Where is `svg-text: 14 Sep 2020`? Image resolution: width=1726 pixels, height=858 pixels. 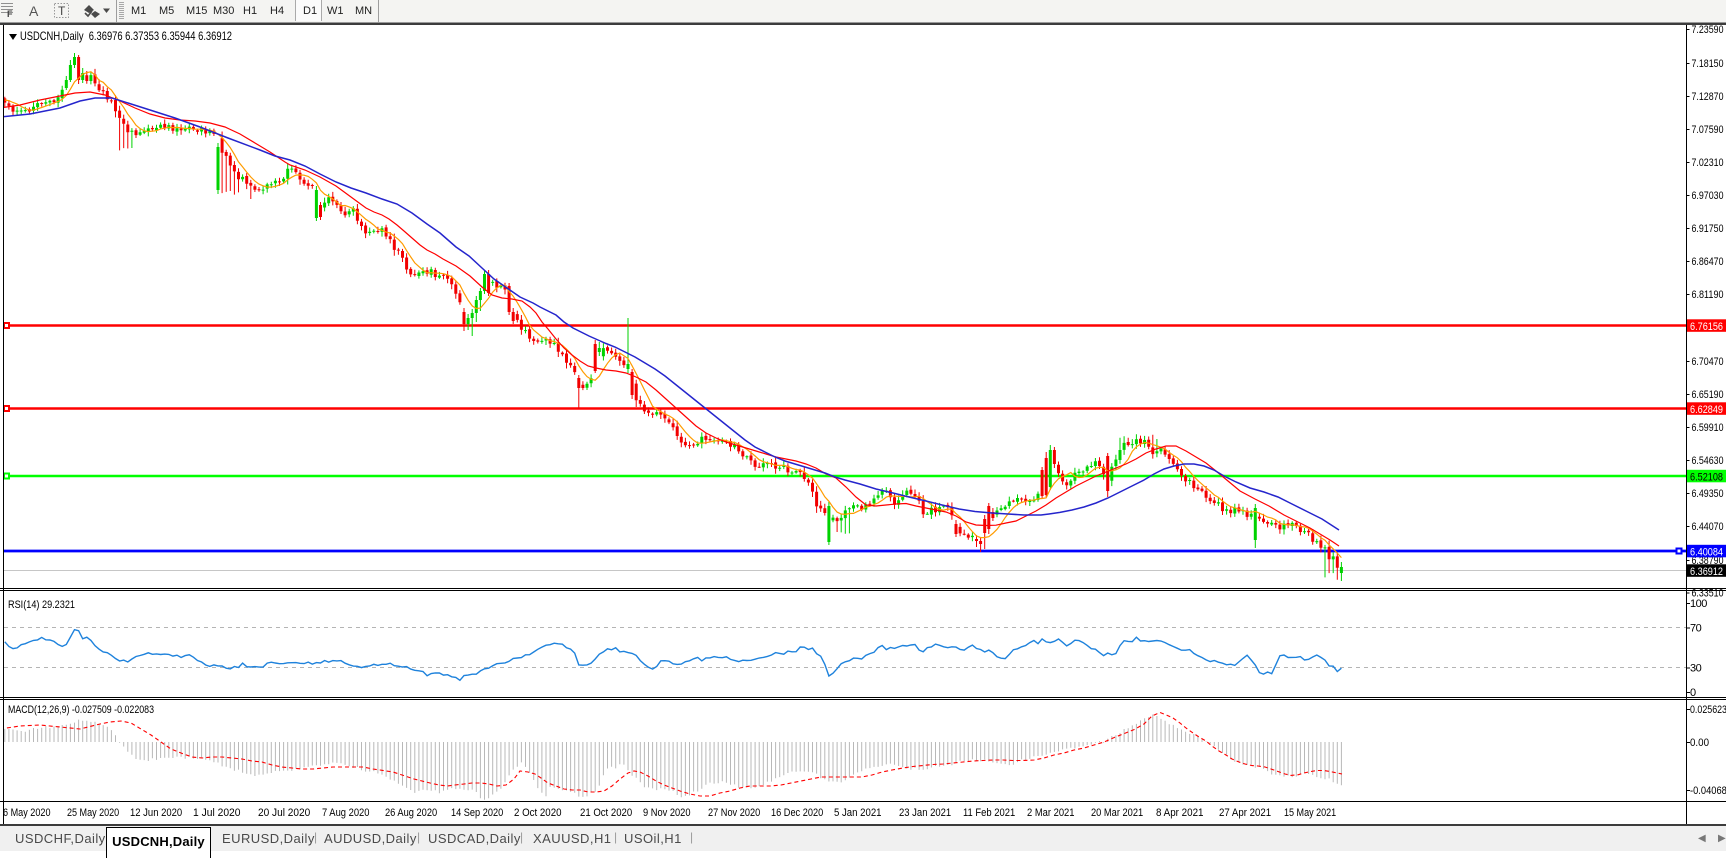 svg-text: 14 Sep 2020 is located at coordinates (477, 813).